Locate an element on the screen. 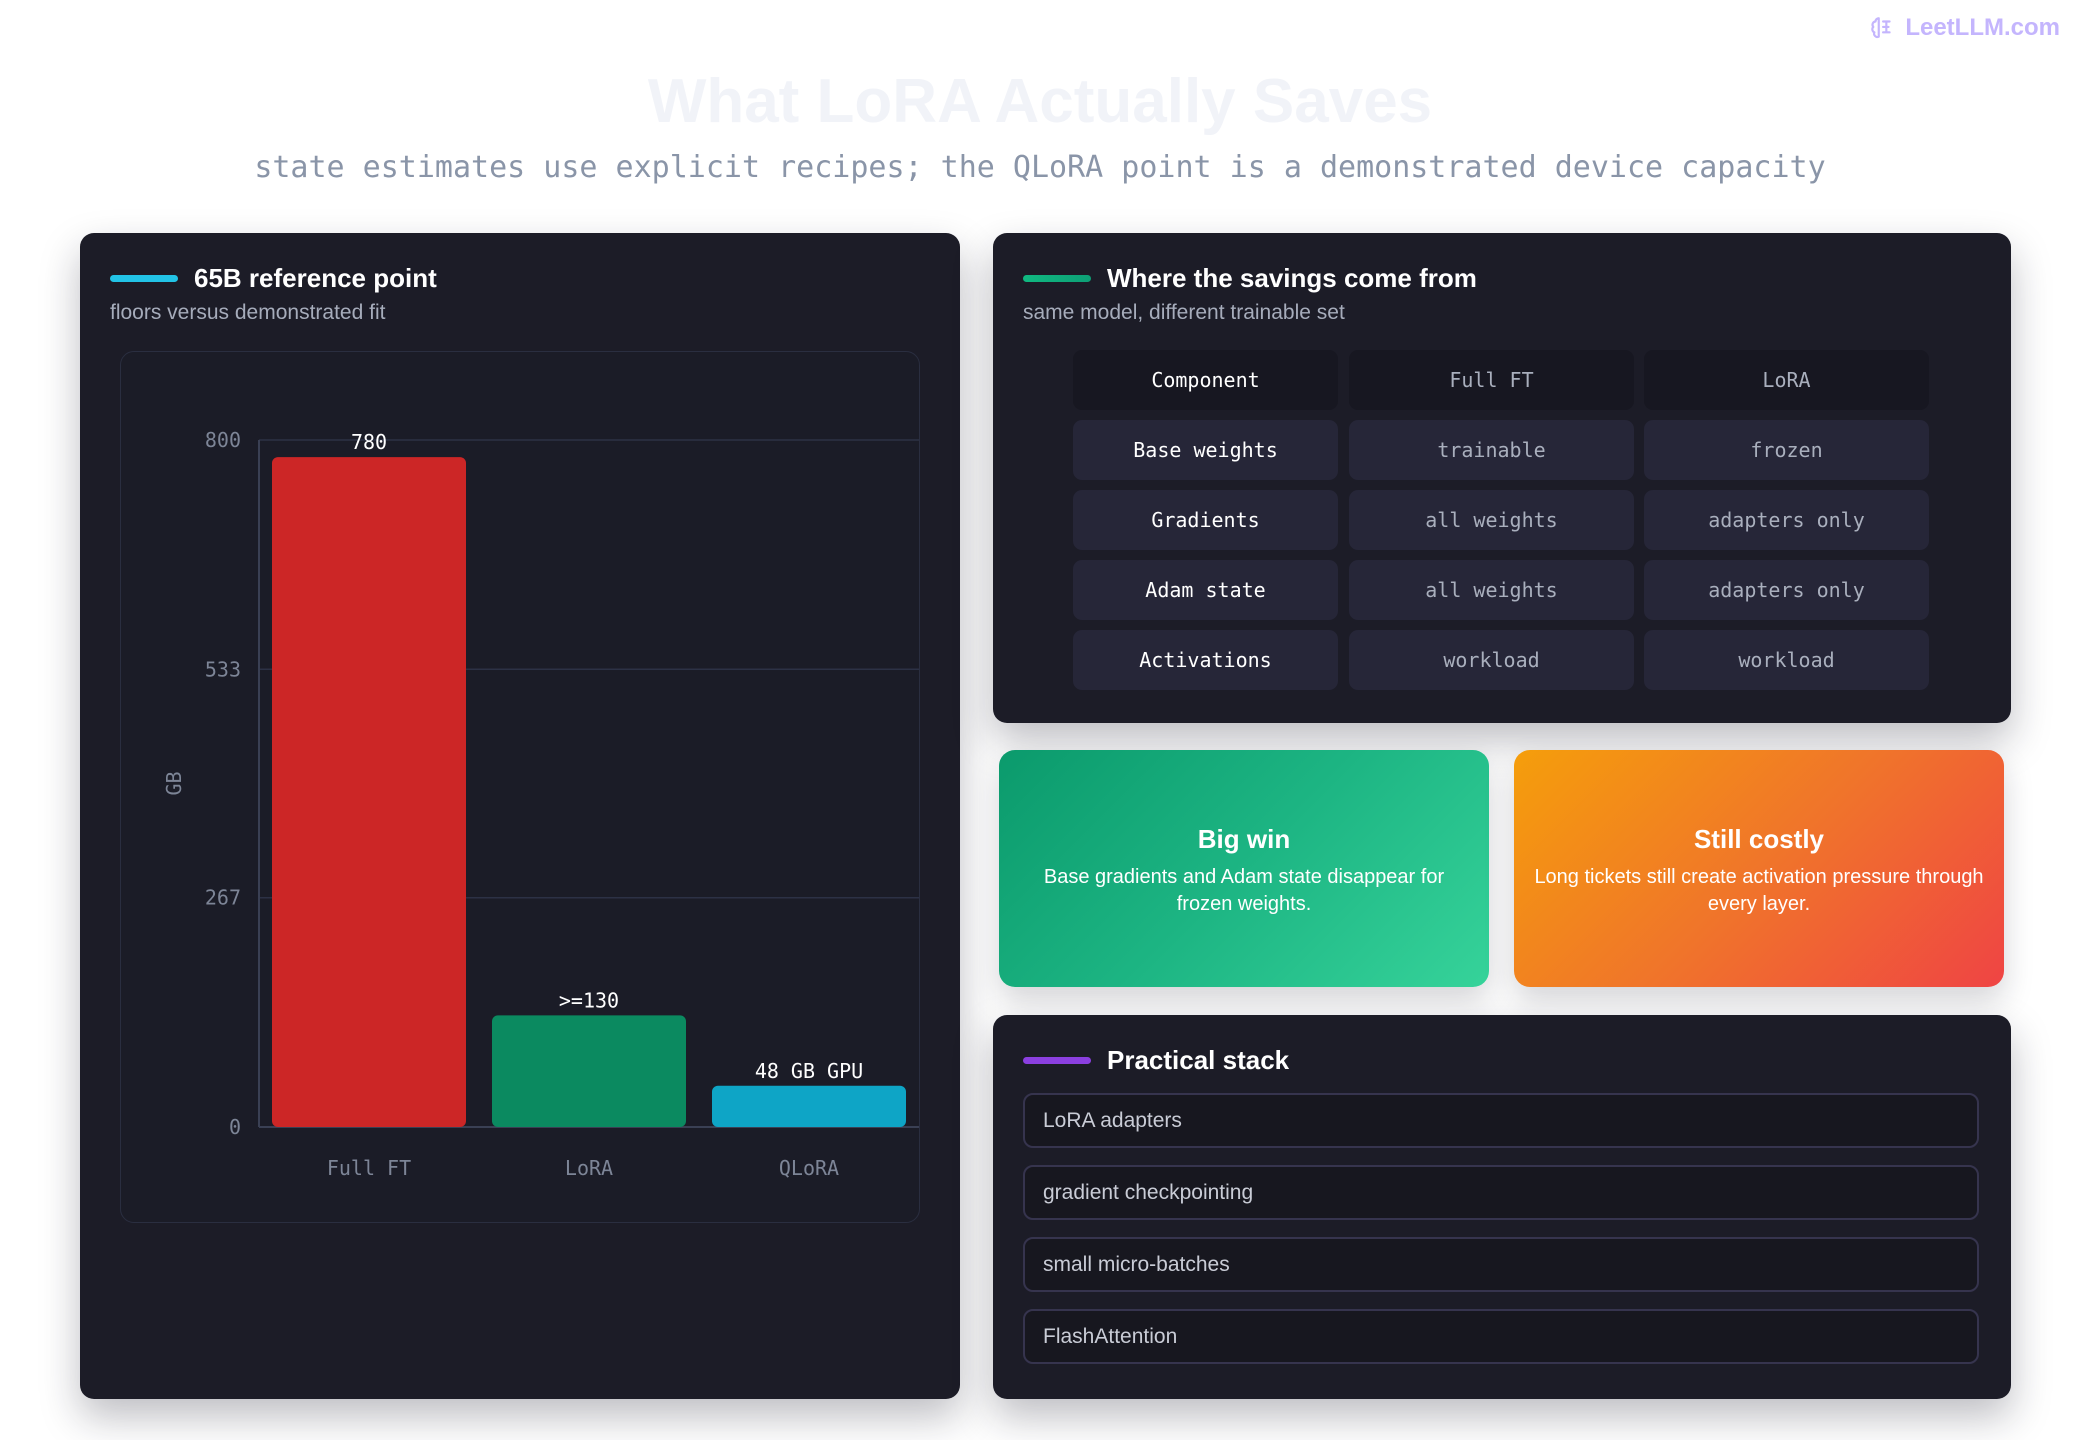 Image resolution: width=2080 pixels, height=1440 pixels. table-cell: Activations is located at coordinates (1205, 660).